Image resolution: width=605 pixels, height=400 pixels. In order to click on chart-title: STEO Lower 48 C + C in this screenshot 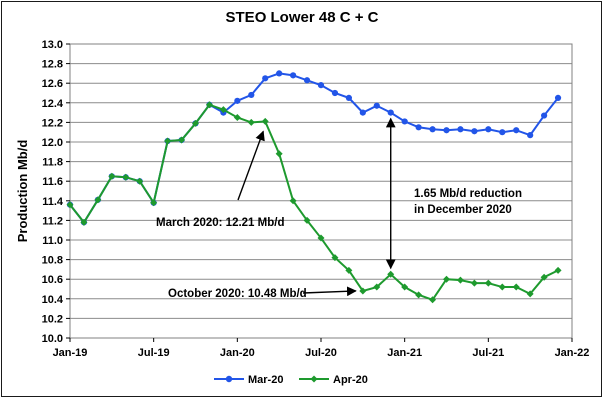, I will do `click(302, 17)`.